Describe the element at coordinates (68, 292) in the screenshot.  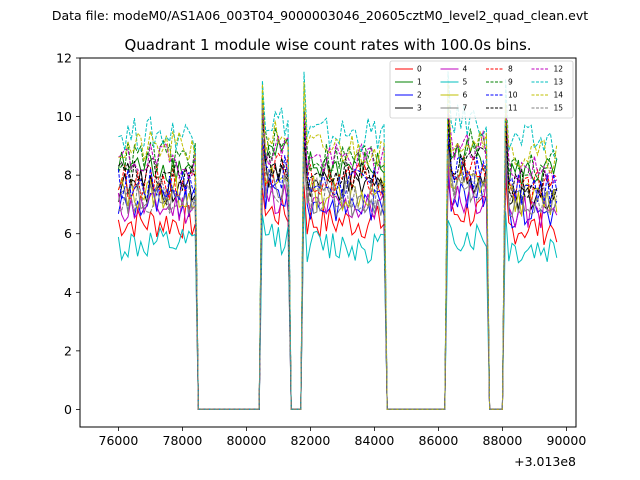
I see `y-tick-label: 4` at that location.